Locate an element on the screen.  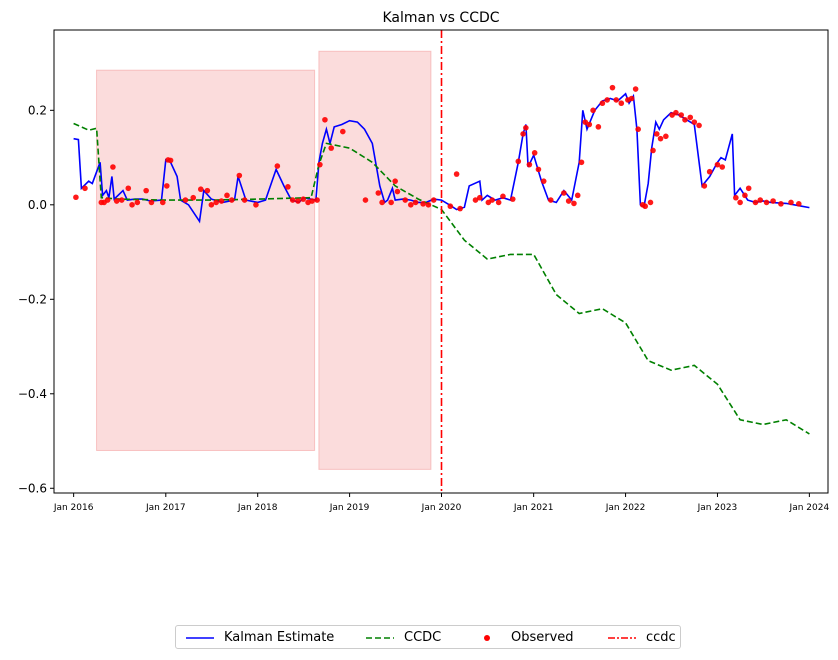
legend-label-break: ccdc is located at coordinates (661, 637).